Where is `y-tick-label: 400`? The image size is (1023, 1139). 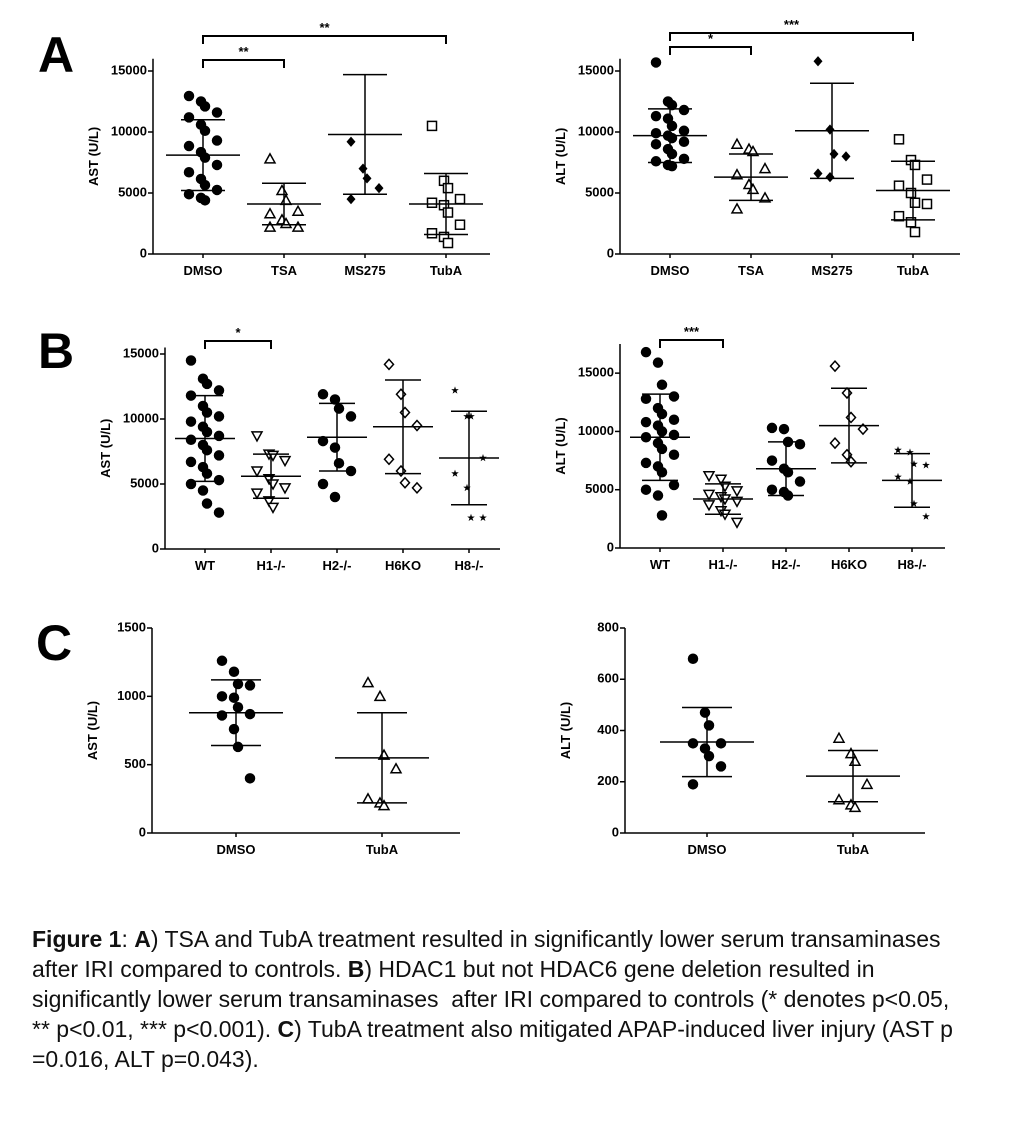 y-tick-label: 400 is located at coordinates (608, 729).